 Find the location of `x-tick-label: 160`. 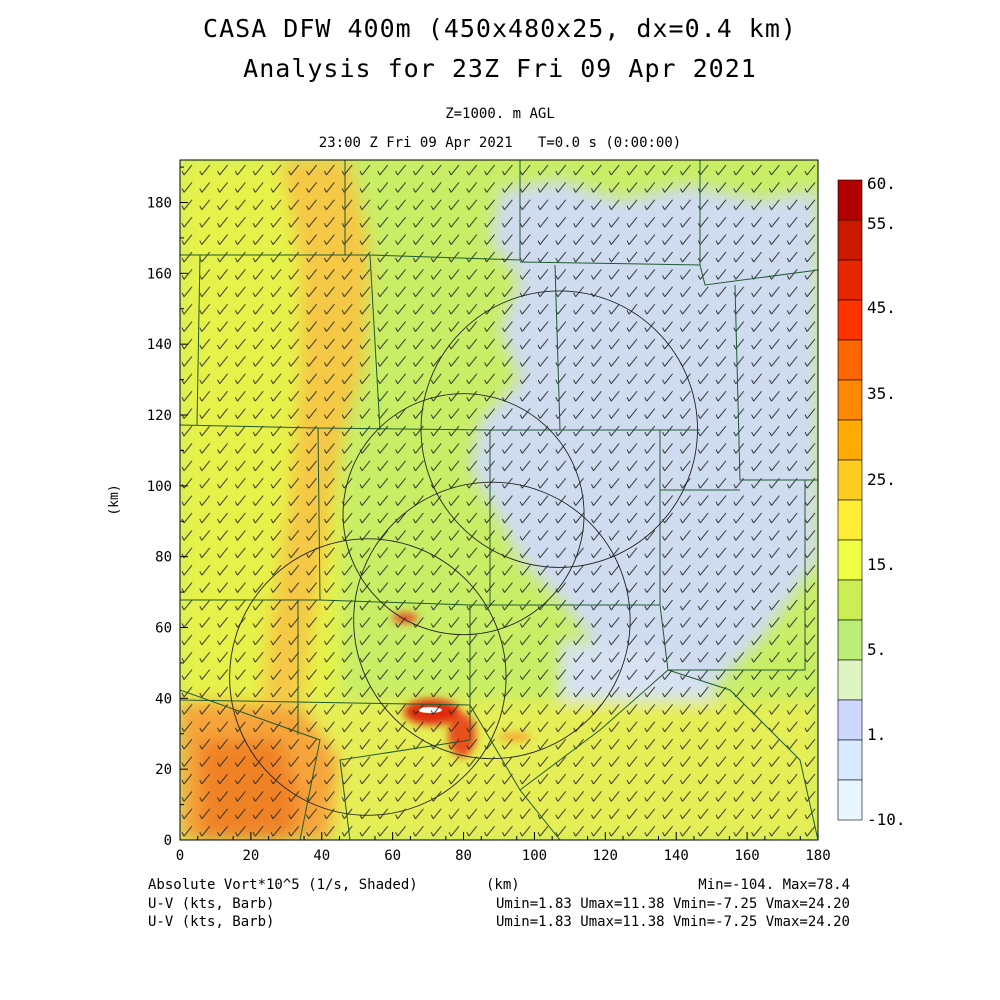

x-tick-label: 160 is located at coordinates (746, 856).